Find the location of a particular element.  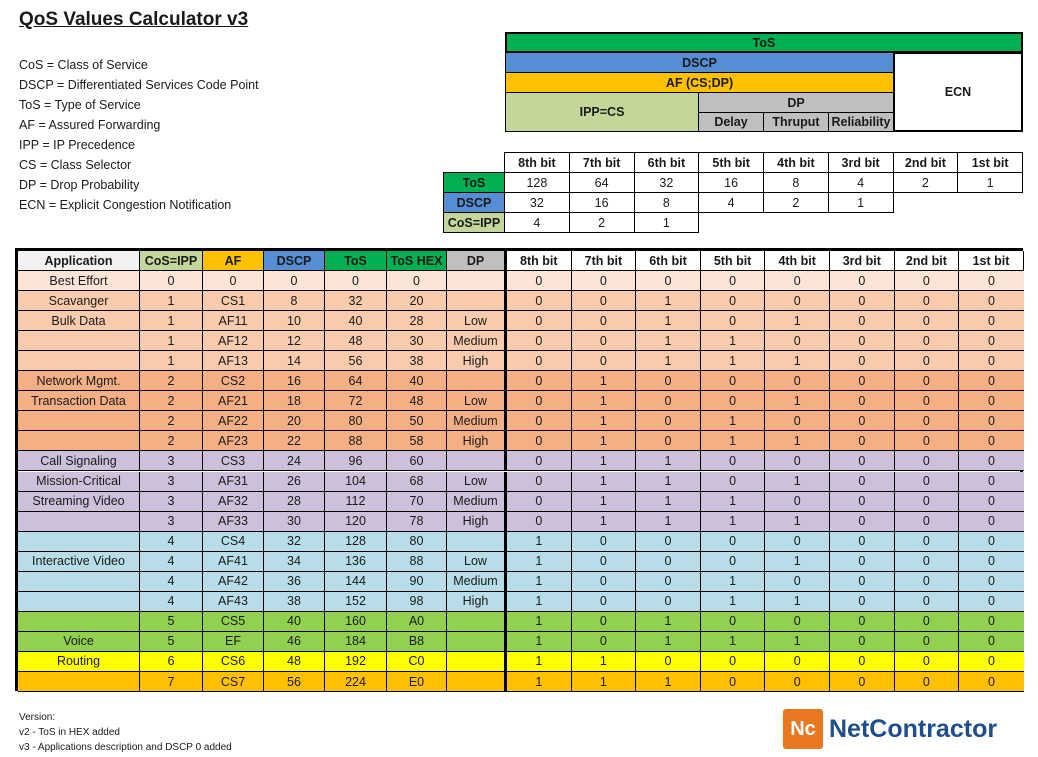

application-cell: Scavanger is located at coordinates (79, 301).